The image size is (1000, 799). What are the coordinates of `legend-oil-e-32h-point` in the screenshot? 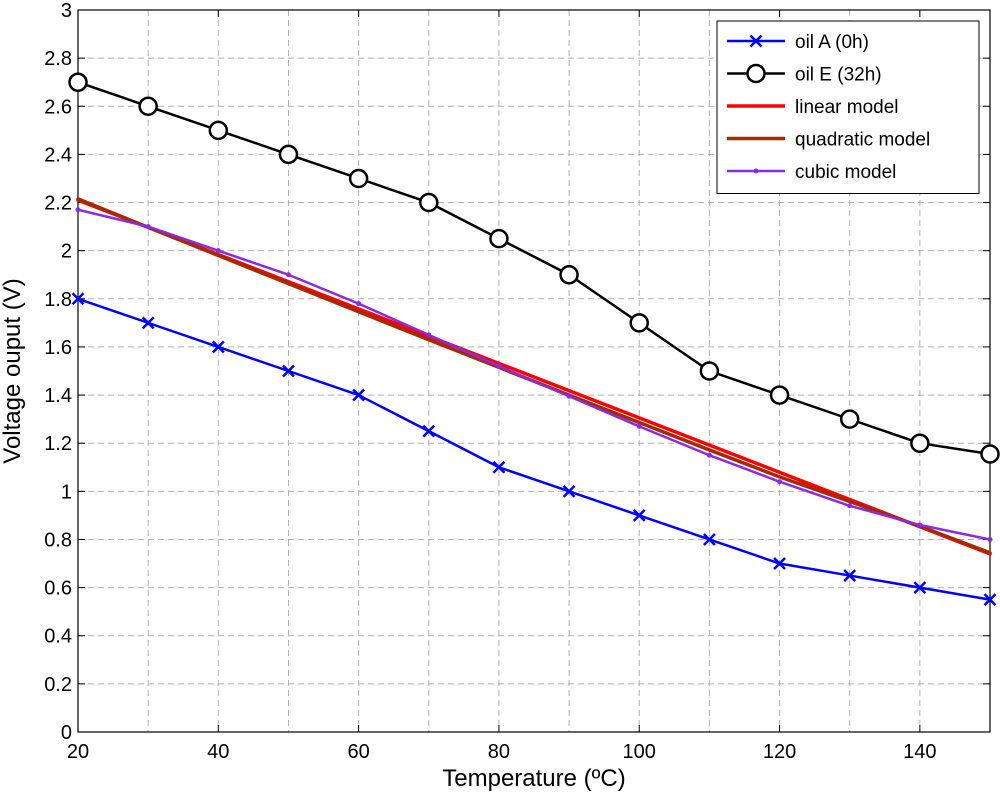 It's located at (756, 73).